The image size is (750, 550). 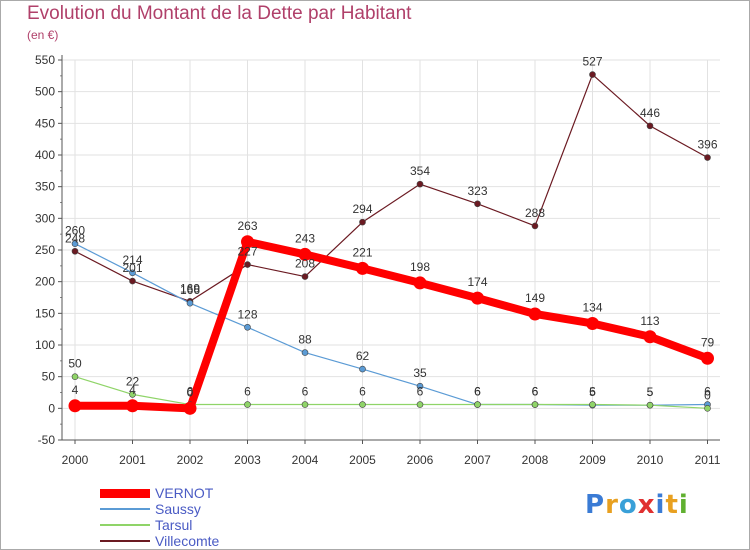 What do you see at coordinates (305, 340) in the screenshot?
I see `data-label-saussy: 88` at bounding box center [305, 340].